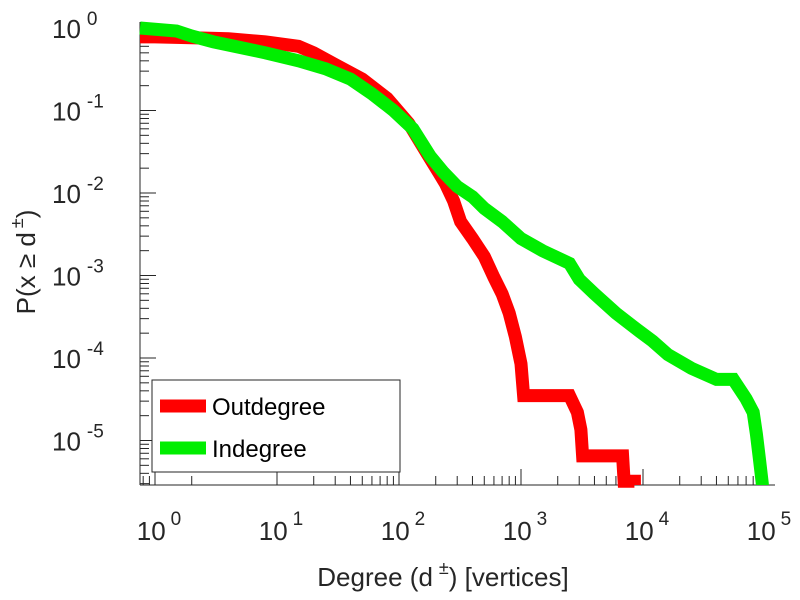 The image size is (800, 600). Describe the element at coordinates (525, 527) in the screenshot. I see `x-tick-label: 10 3` at that location.